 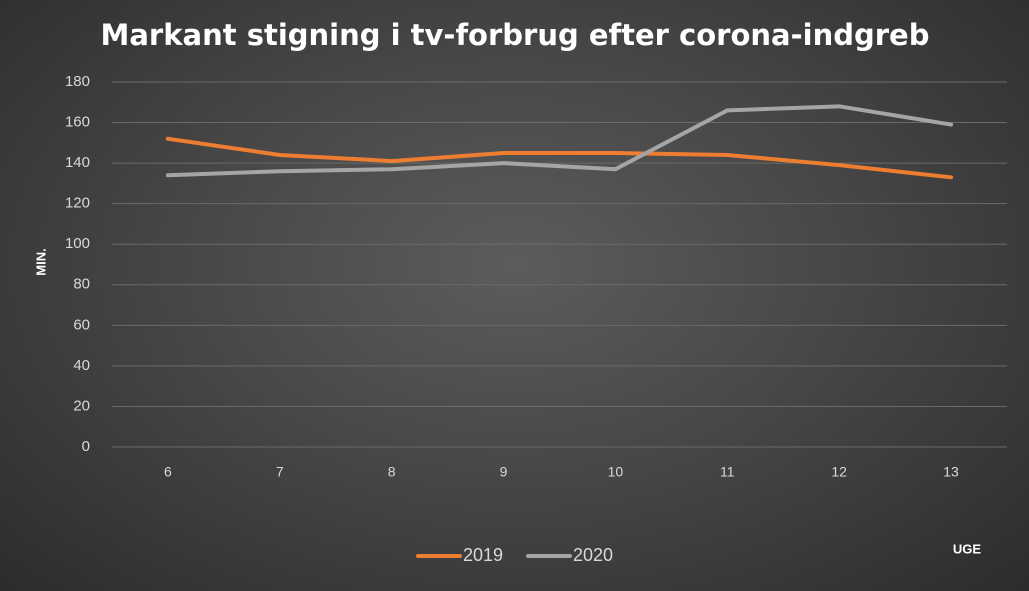 I want to click on y-tick-label: 160, so click(x=77, y=122).